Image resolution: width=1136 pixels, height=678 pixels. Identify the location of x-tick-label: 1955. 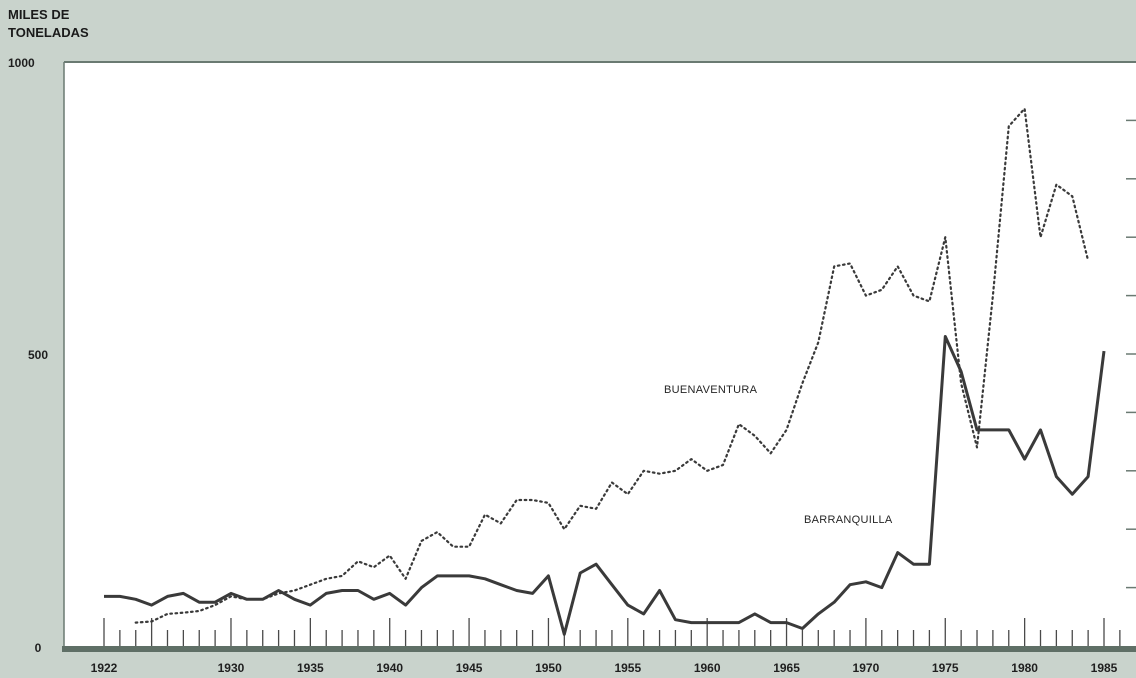
(627, 668).